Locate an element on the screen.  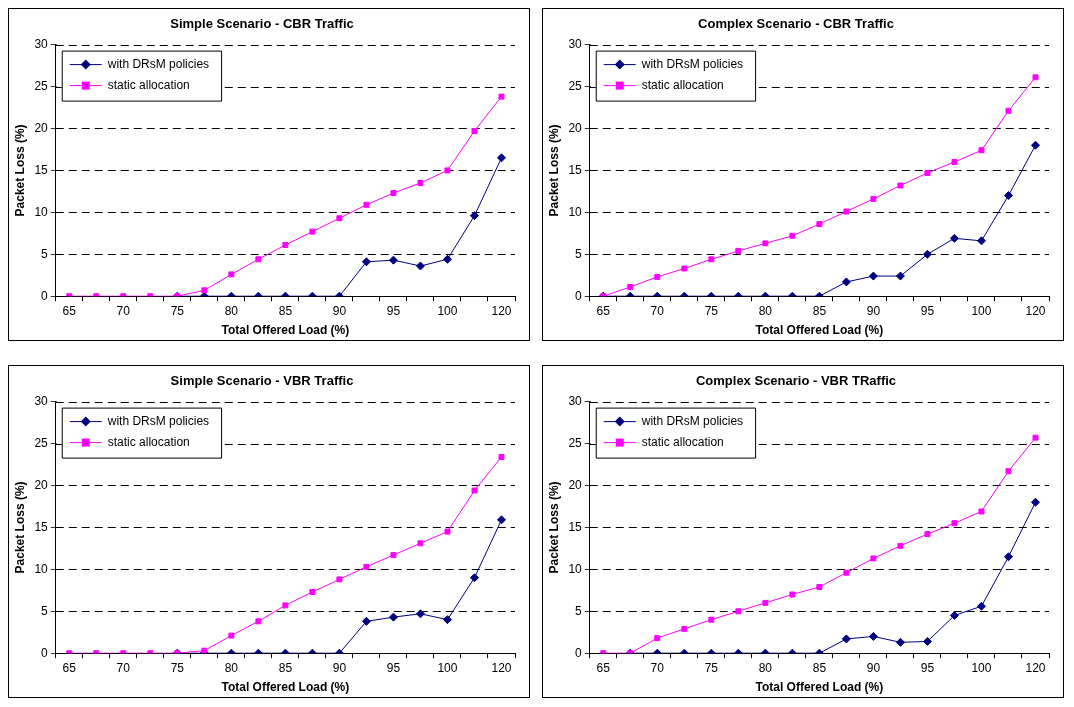
chart-title: Simple Scenario - VBR Traffic is located at coordinates (262, 381).